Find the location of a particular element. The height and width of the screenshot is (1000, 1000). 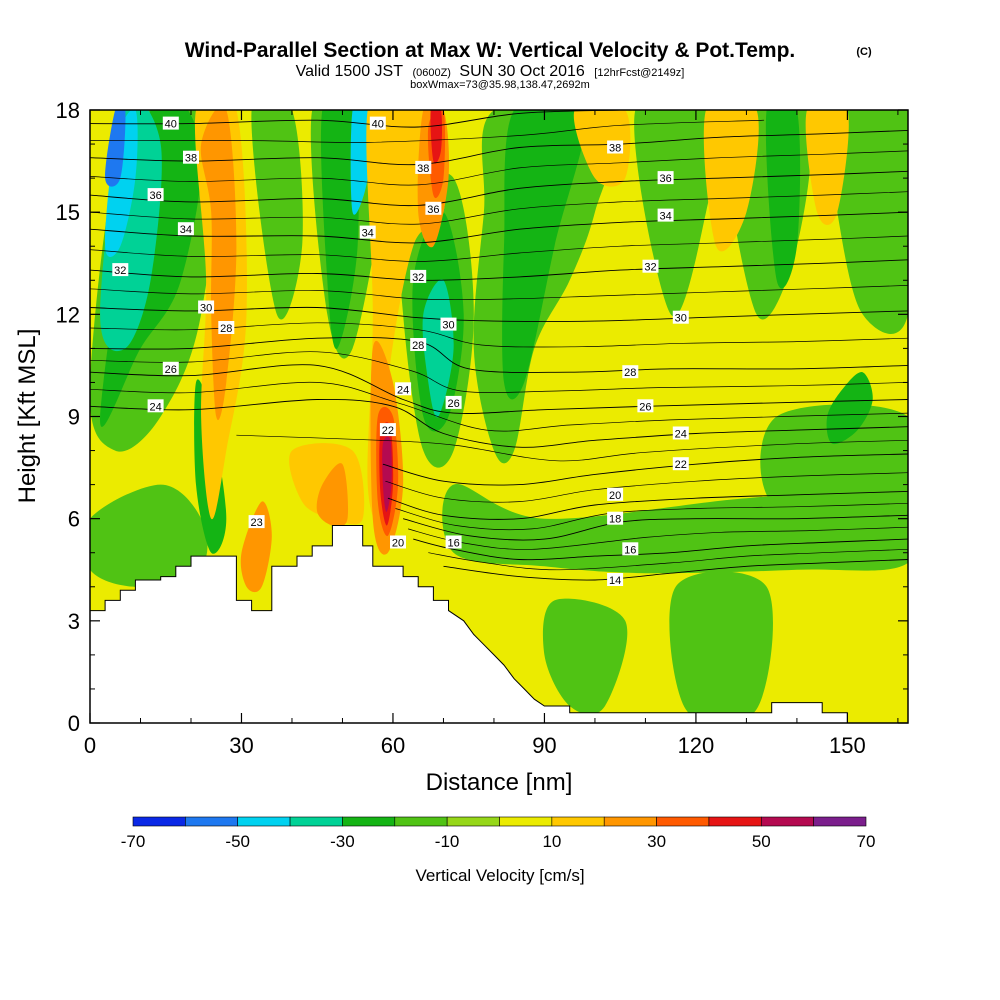

theta-label-20: 20 is located at coordinates (398, 544).